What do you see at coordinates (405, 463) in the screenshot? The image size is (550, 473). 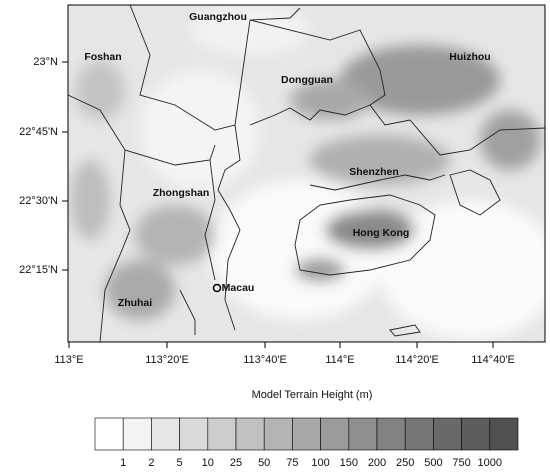 I see `colorbar-label: 250` at bounding box center [405, 463].